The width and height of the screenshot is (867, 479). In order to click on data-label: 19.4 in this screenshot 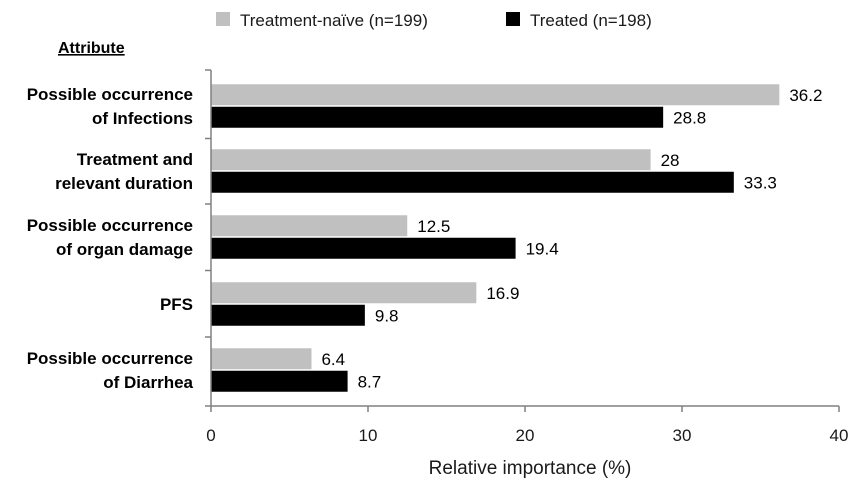, I will do `click(542, 248)`.